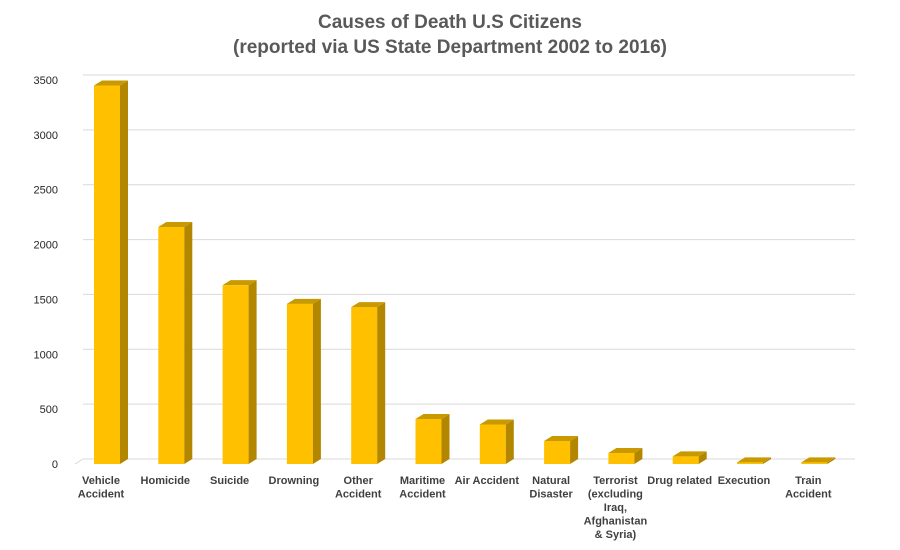  What do you see at coordinates (450, 22) in the screenshot?
I see `chart-title-line: Causes of Death U.S Citizens` at bounding box center [450, 22].